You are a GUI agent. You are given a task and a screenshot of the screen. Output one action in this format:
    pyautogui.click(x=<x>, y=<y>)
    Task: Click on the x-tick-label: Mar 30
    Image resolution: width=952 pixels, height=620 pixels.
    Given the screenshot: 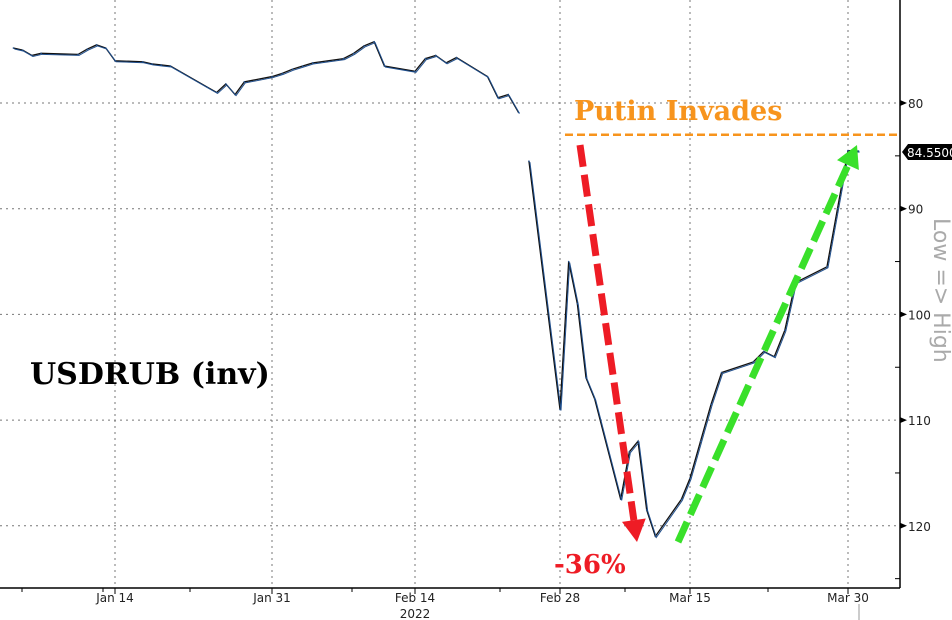 What is the action you would take?
    pyautogui.click(x=848, y=598)
    